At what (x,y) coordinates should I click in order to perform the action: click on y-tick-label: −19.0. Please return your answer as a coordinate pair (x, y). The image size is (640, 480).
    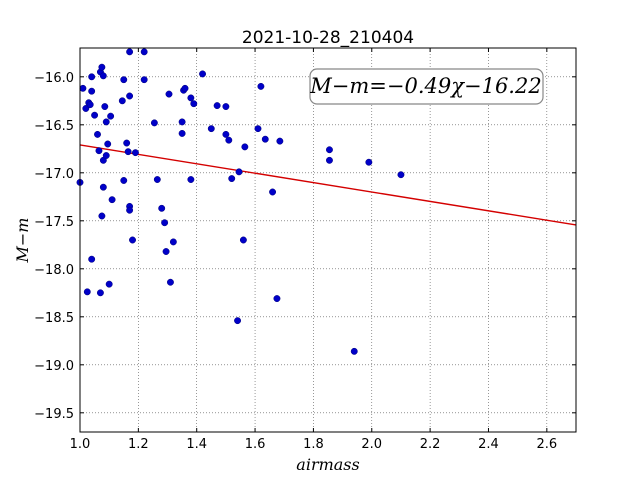
    Looking at the image, I should click on (54, 366).